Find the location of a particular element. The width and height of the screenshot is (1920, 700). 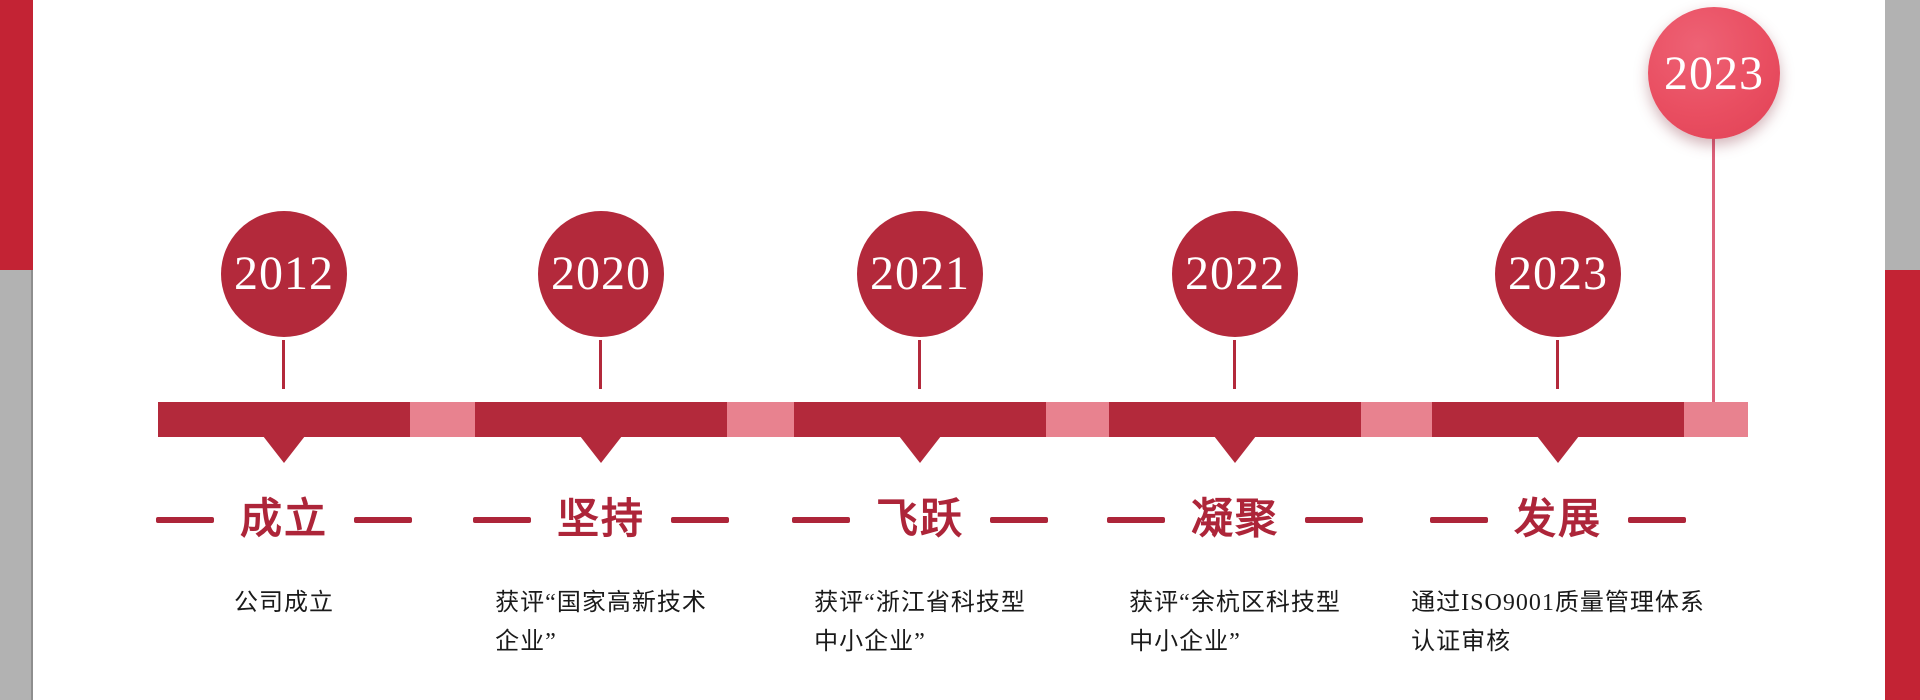

milestone-description: 公司成立 is located at coordinates (284, 603).